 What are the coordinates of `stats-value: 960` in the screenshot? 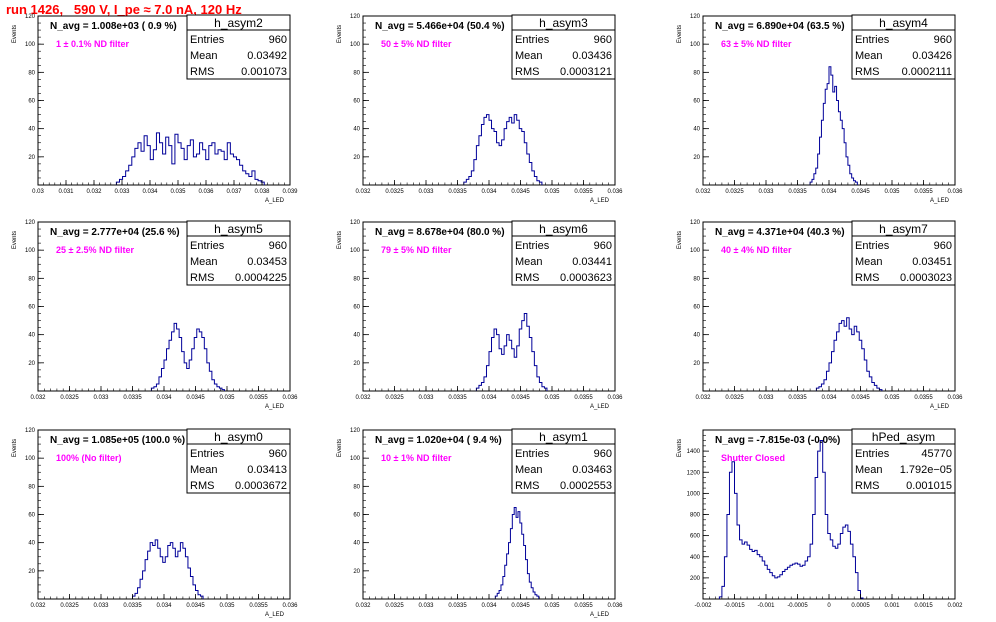 It's located at (278, 246).